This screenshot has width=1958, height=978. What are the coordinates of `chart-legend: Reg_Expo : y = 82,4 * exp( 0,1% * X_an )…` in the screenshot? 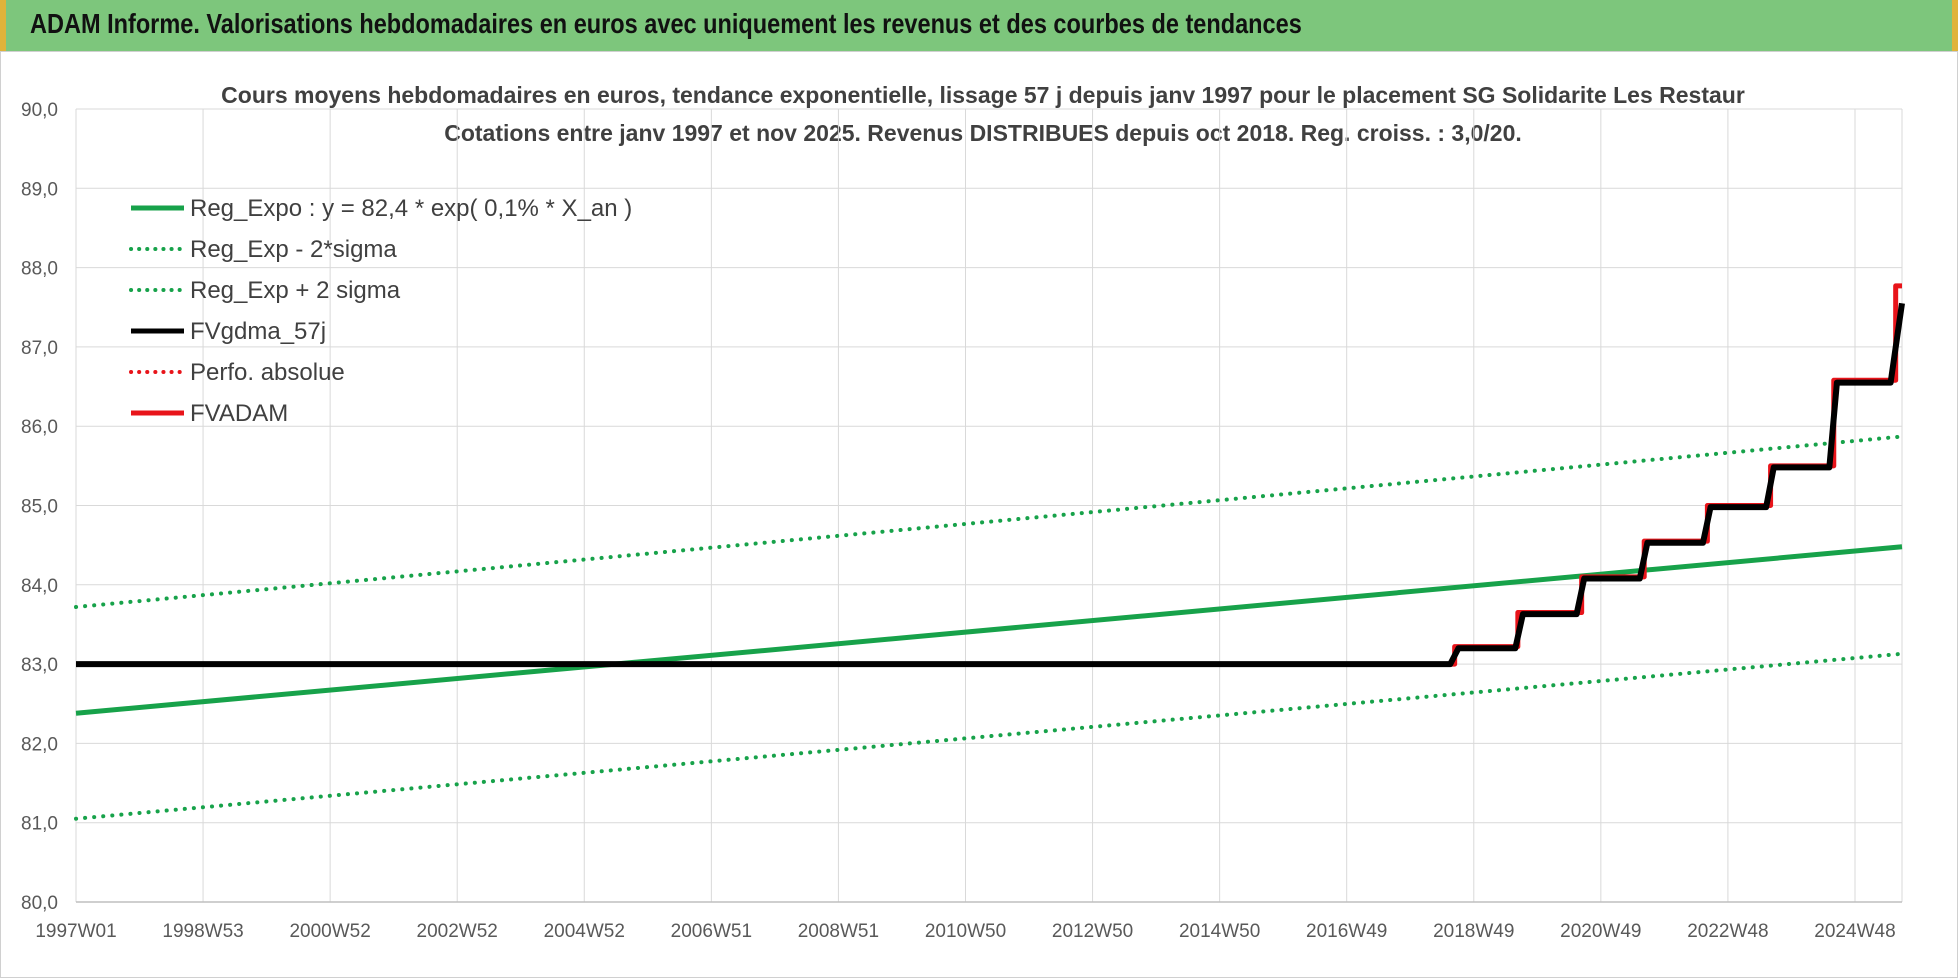 It's located at (380, 311).